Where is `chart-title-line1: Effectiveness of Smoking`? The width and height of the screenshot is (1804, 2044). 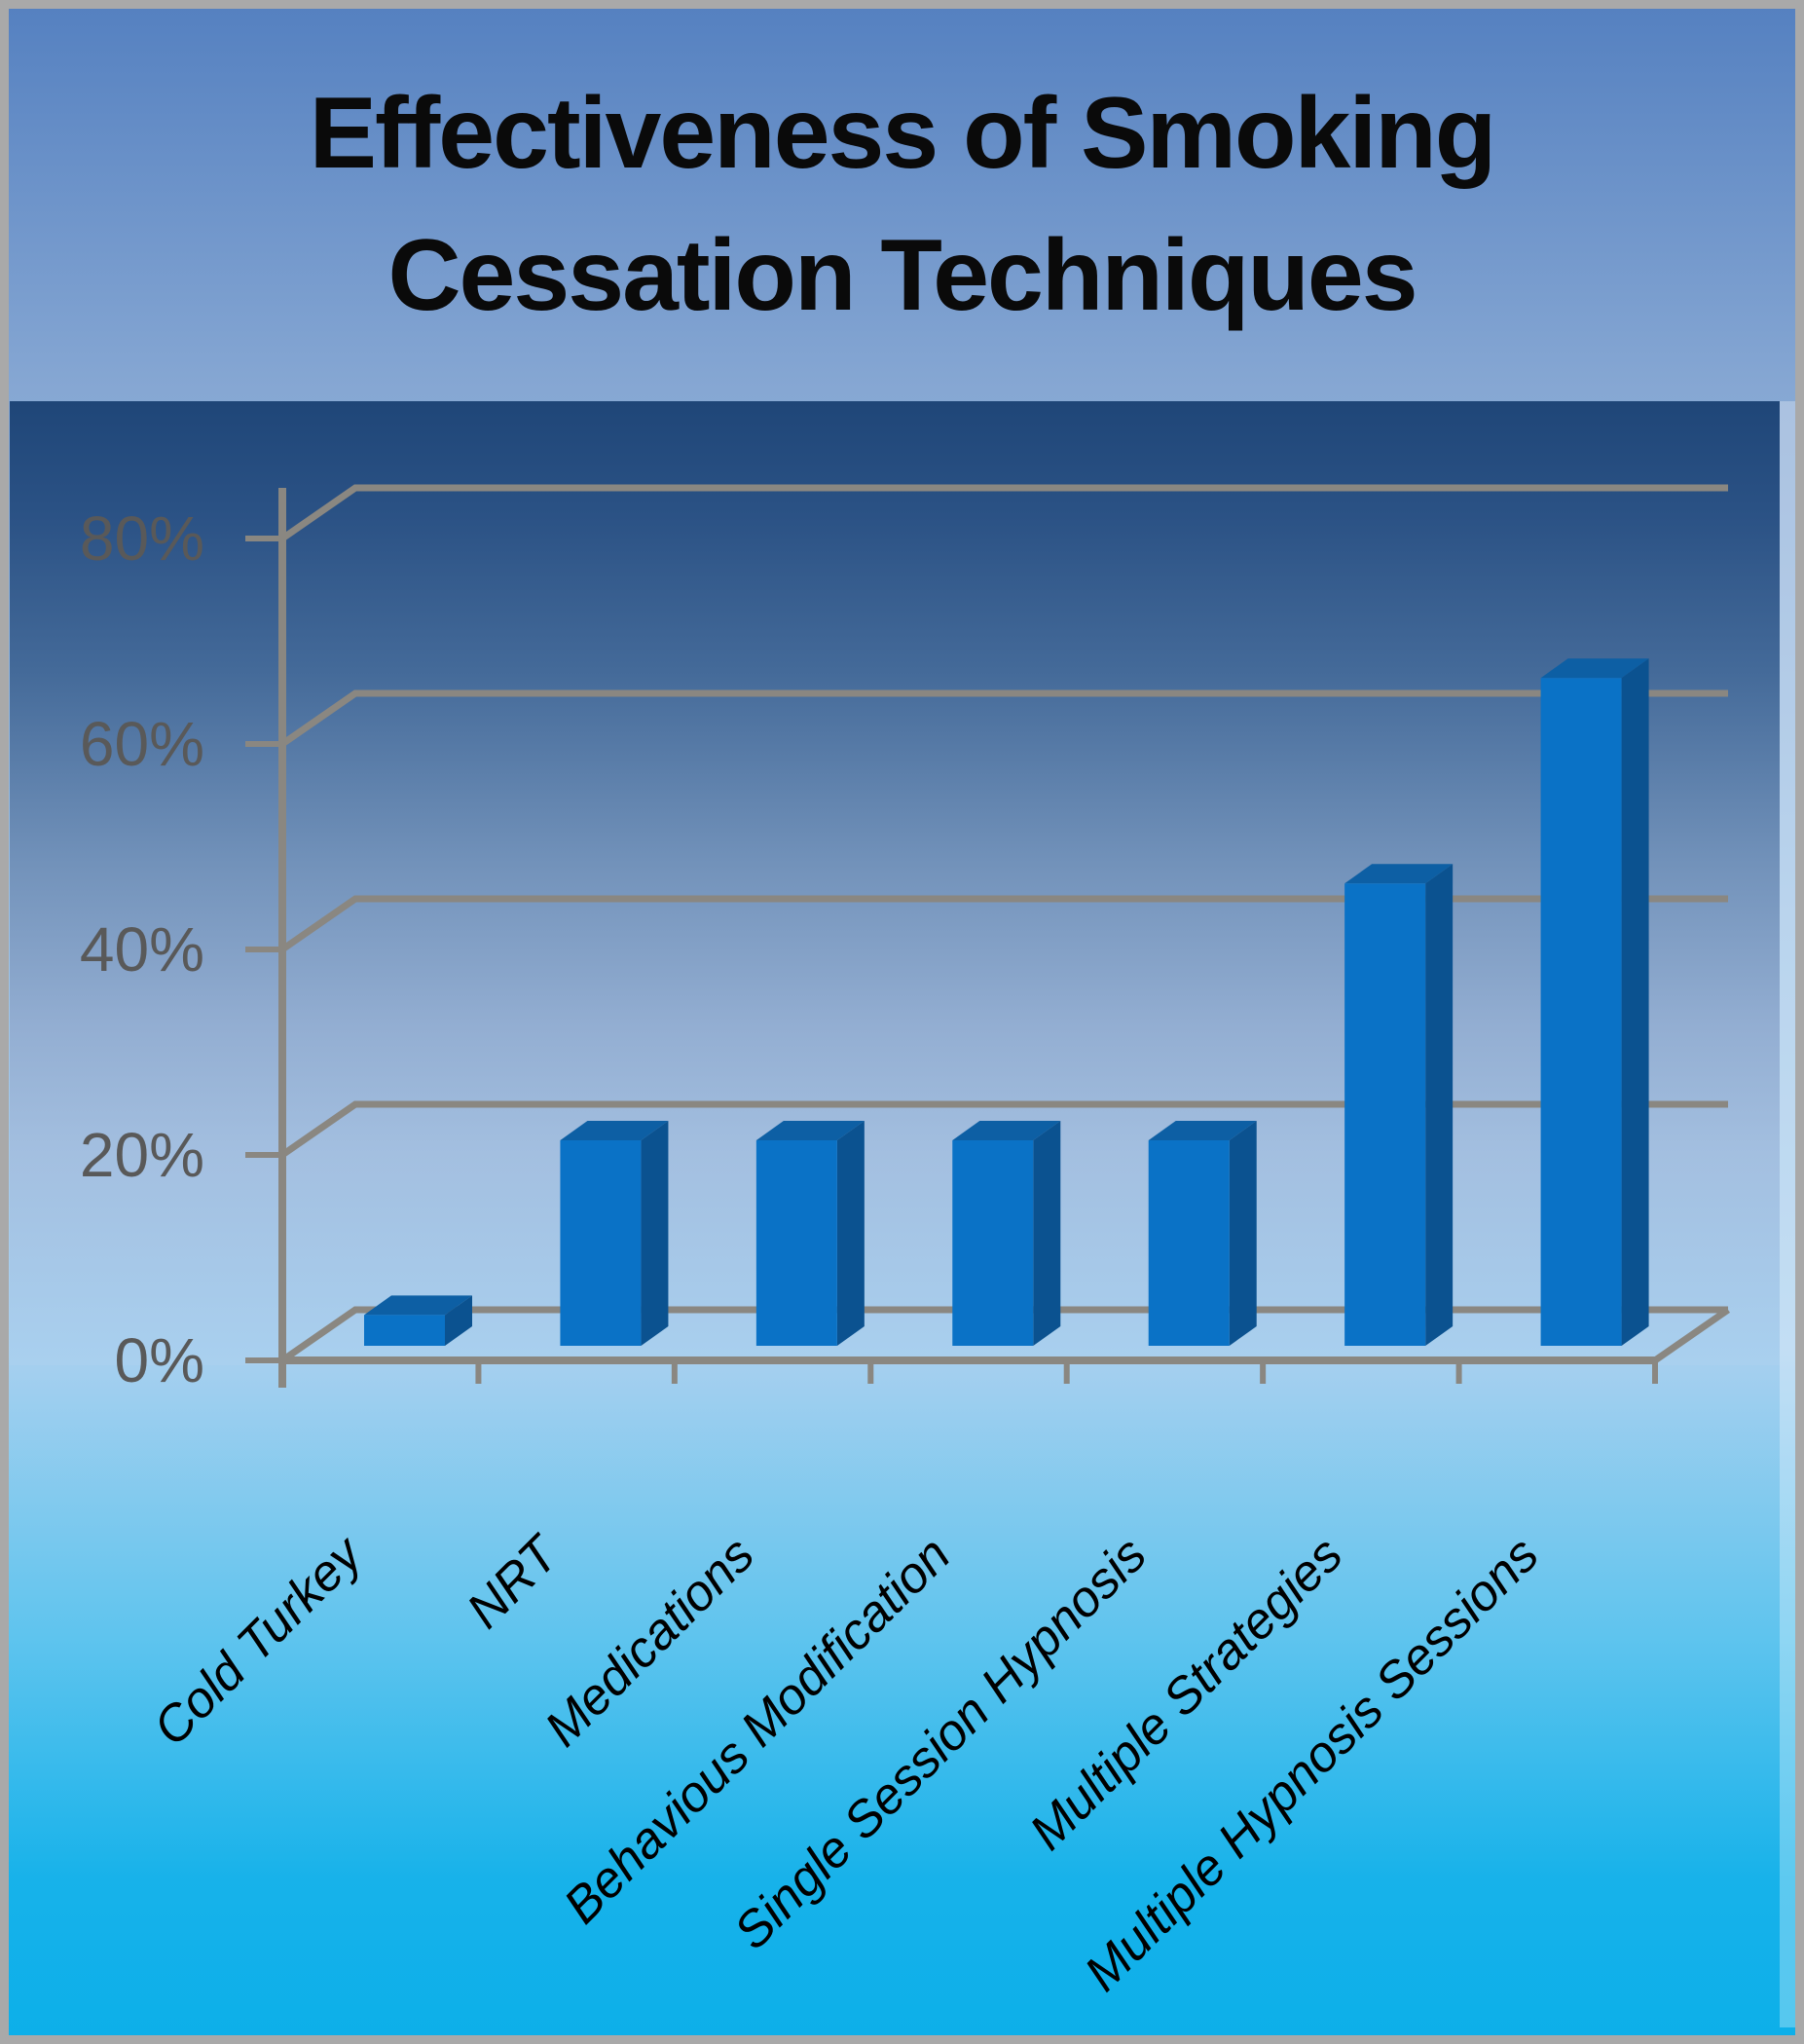 chart-title-line1: Effectiveness of Smoking is located at coordinates (903, 133).